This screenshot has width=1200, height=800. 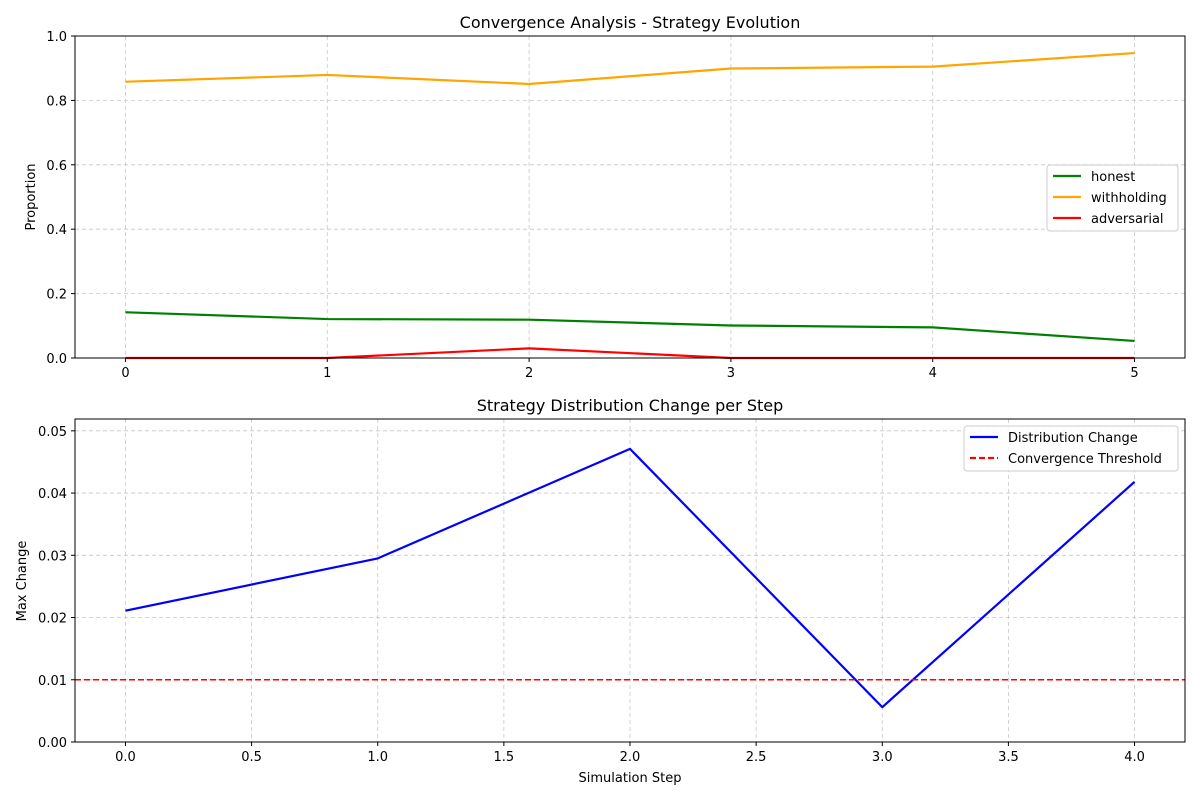 What do you see at coordinates (56, 295) in the screenshot?
I see `y-tick-label: 0.2` at bounding box center [56, 295].